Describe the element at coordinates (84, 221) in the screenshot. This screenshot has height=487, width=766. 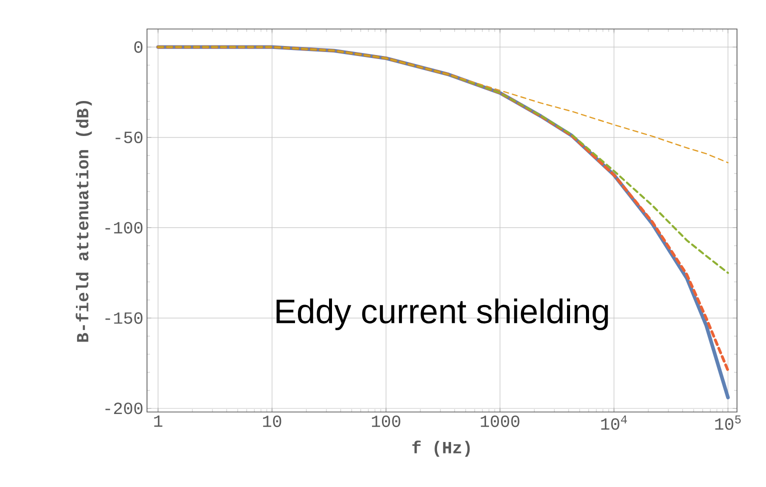
I see `y-axis-title: B-field attenuation (dB)` at that location.